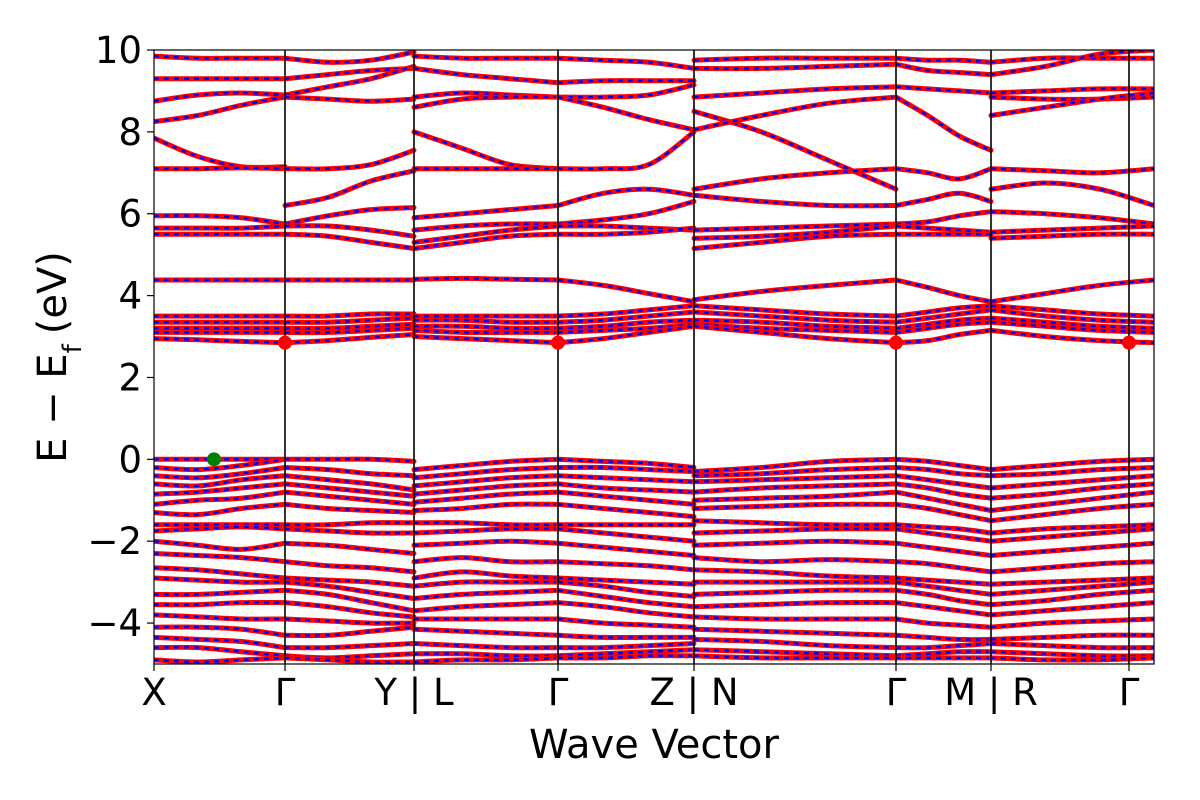 This screenshot has width=1200, height=800. What do you see at coordinates (118, 50) in the screenshot?
I see `y-tick-label: 10` at bounding box center [118, 50].